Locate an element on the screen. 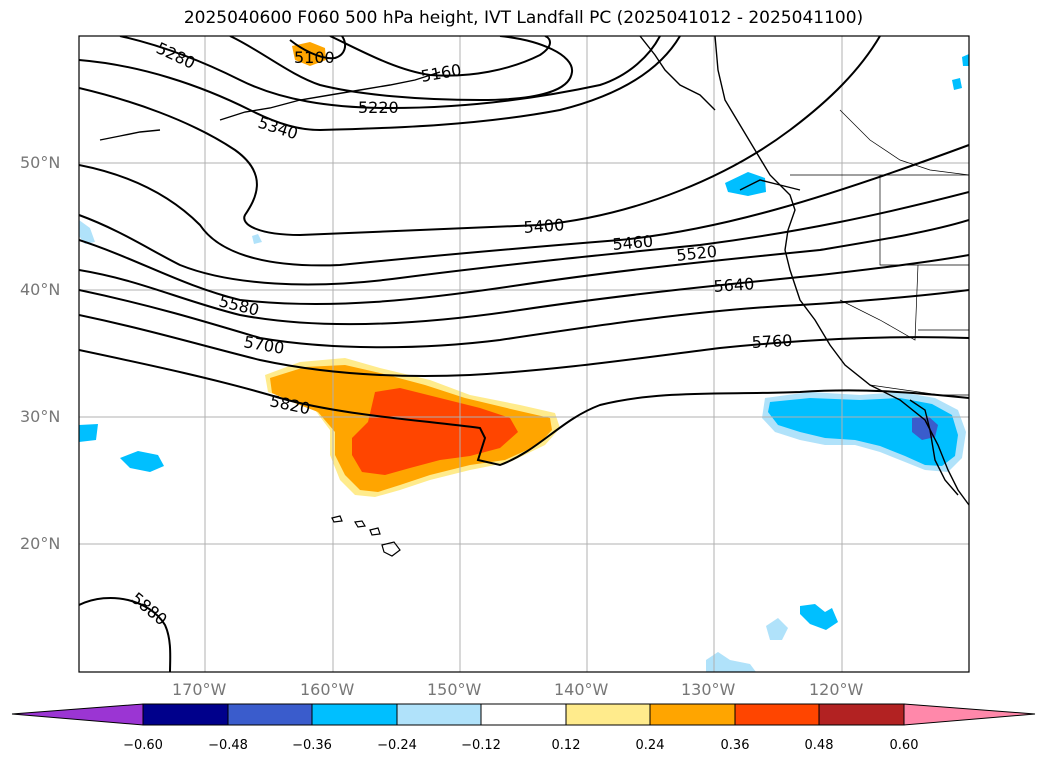 The image size is (1047, 765). colorbar is located at coordinates (523, 714).